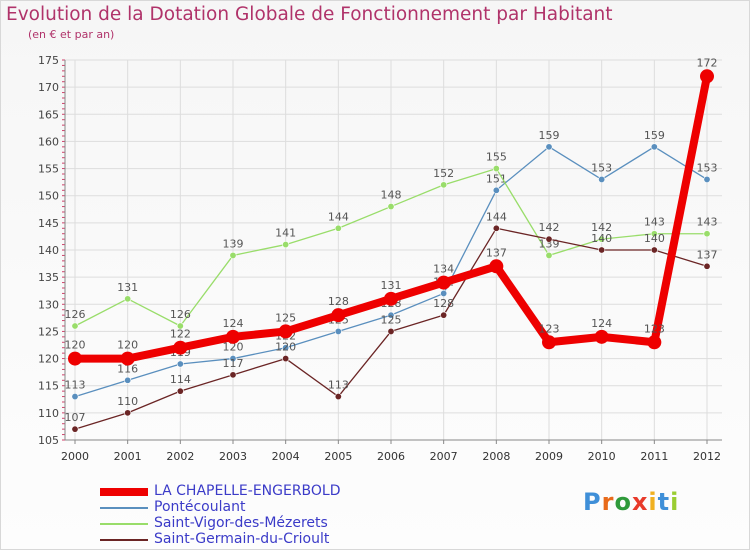  What do you see at coordinates (233, 243) in the screenshot?
I see `data-label: 139` at bounding box center [233, 243].